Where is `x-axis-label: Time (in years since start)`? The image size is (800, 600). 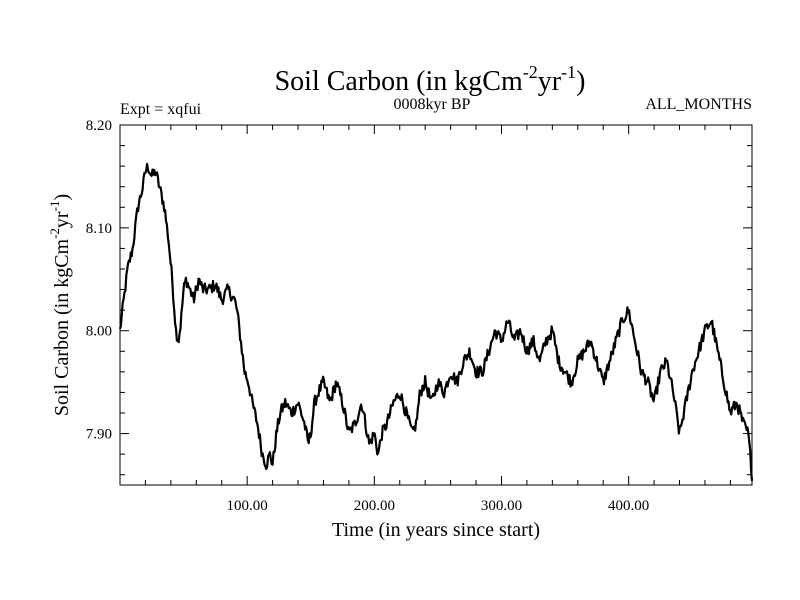
x-axis-label: Time (in years since start) is located at coordinates (436, 530).